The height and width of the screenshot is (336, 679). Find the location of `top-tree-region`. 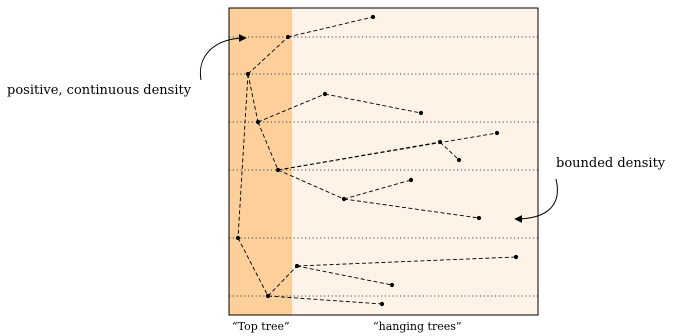

top-tree-region is located at coordinates (260, 161).